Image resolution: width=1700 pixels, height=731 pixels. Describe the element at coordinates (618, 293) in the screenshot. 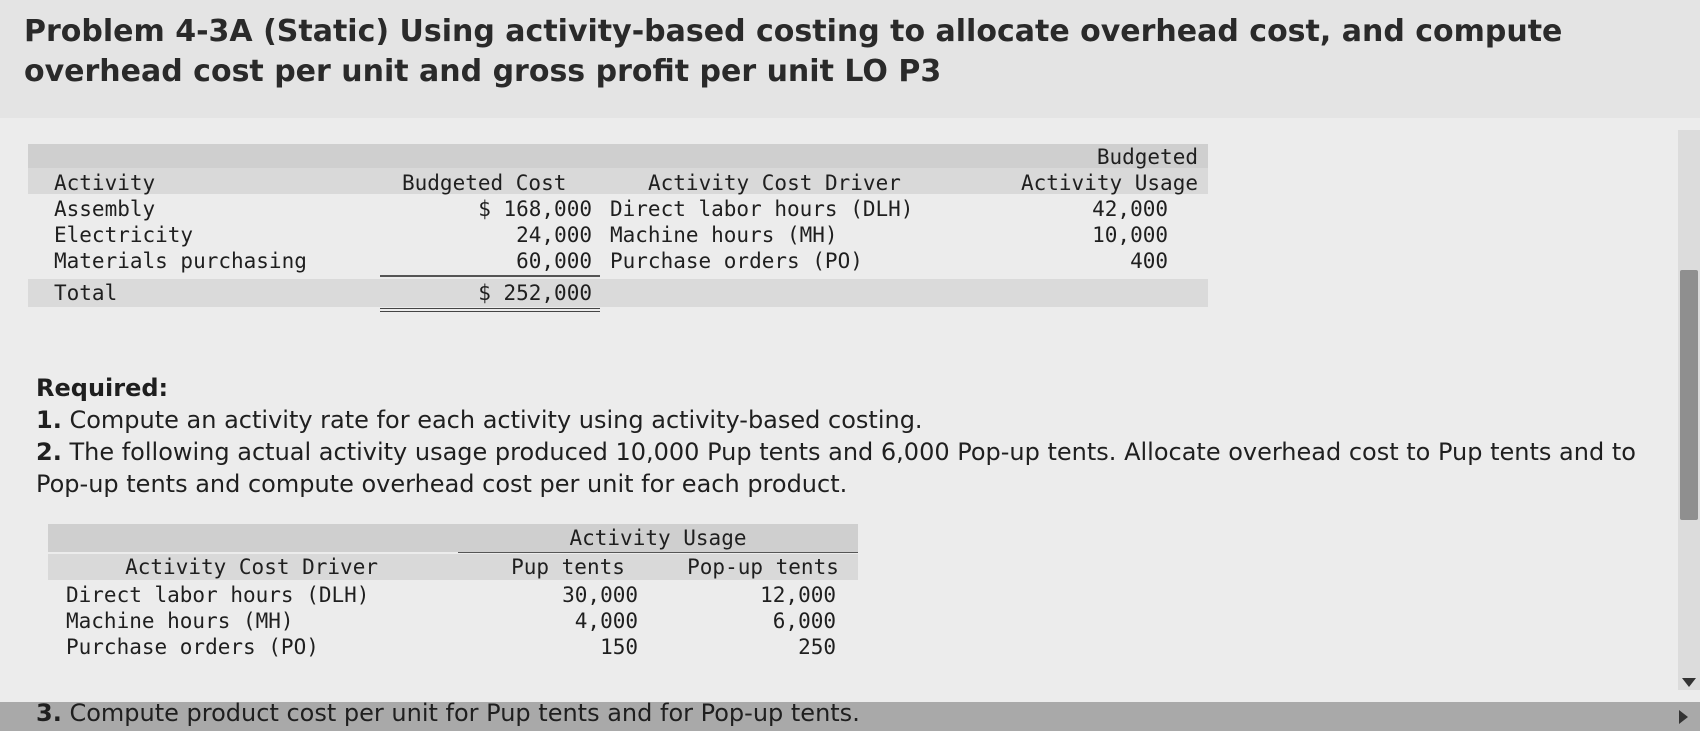

I see `total-row-band` at that location.